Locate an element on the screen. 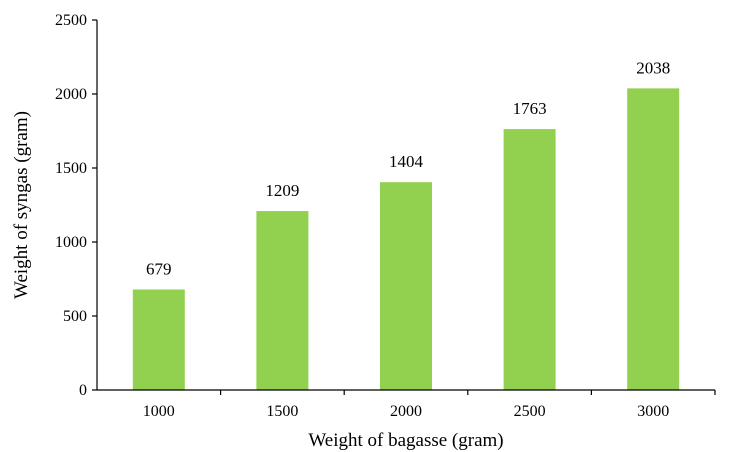 The image size is (730, 452). y-tick-label: 2500 is located at coordinates (71, 20).